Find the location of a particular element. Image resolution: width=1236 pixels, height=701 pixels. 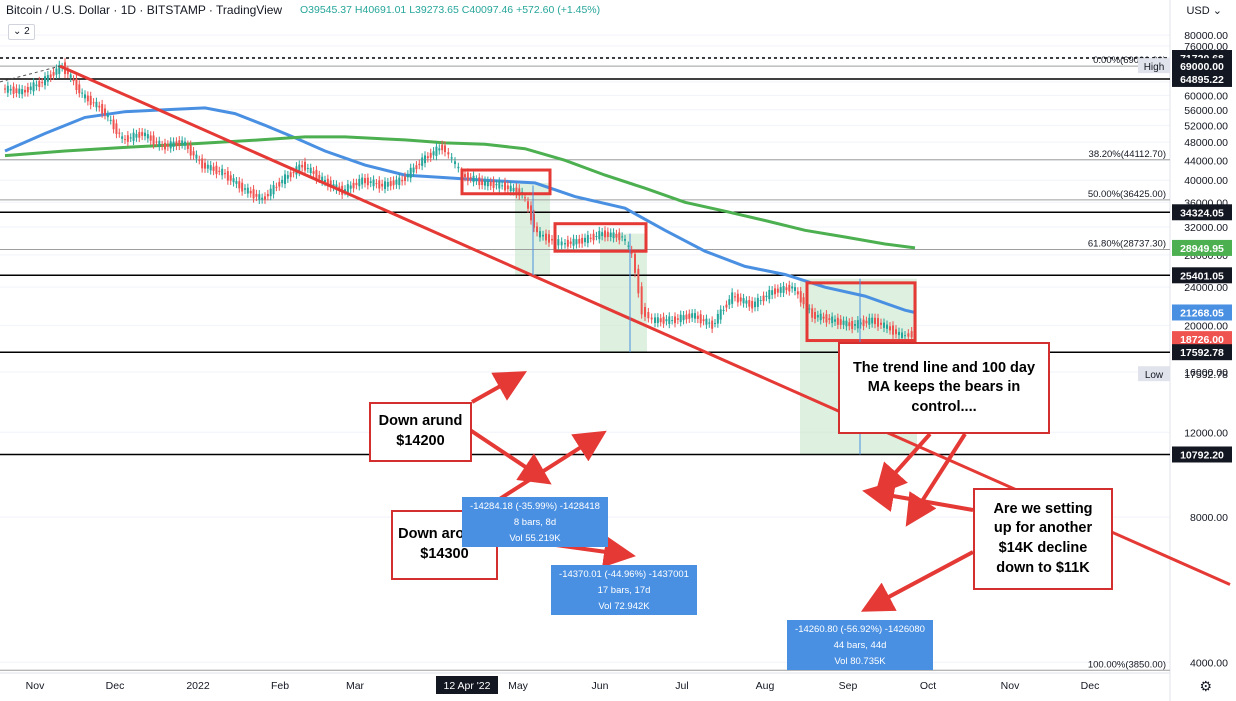

y-tick-label: 56000.00 is located at coordinates (1206, 111).